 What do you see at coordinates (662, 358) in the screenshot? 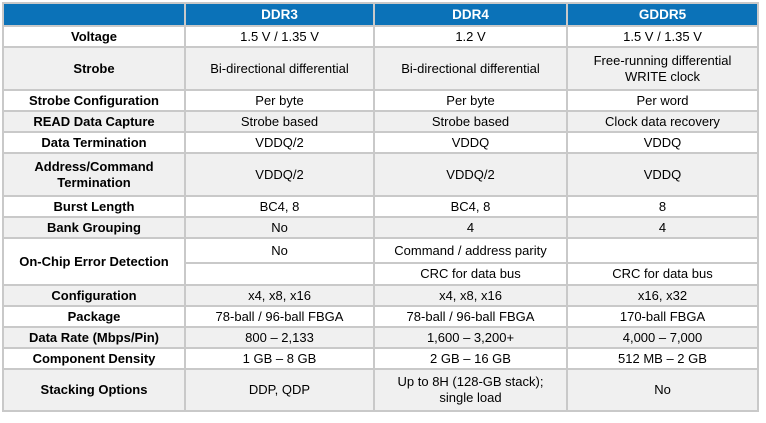
I see `cell: 512 MB – 2 GB` at bounding box center [662, 358].